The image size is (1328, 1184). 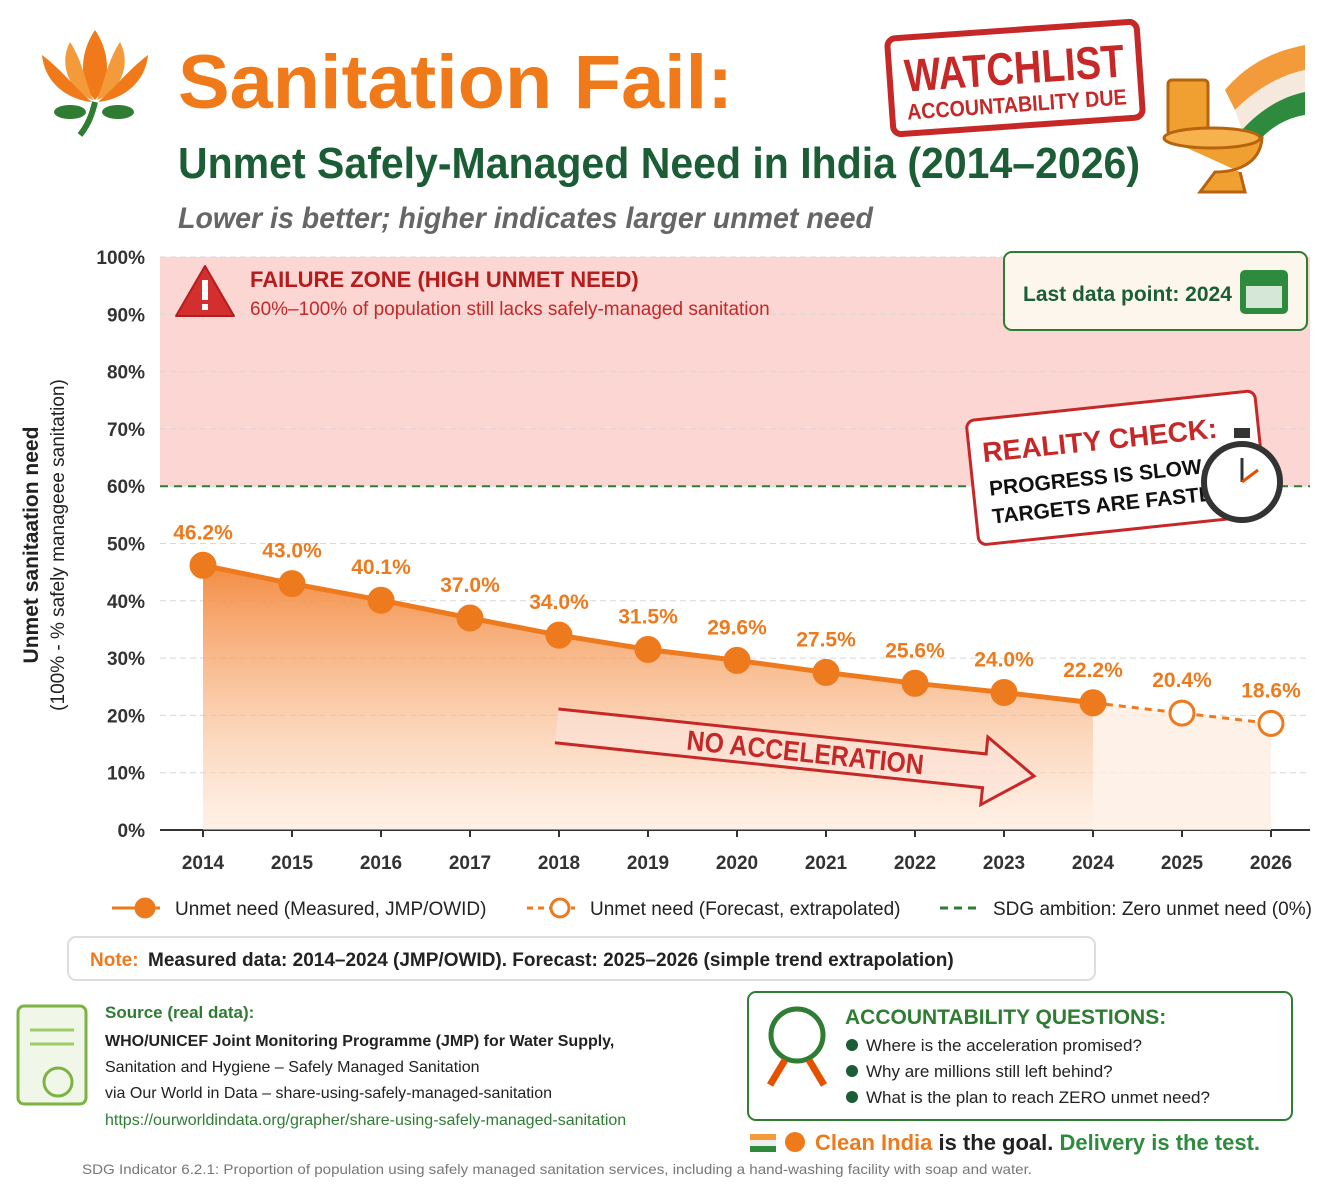 I want to click on questions-title: ACCOUNTABILITY QUESTIONS:, so click(x=1005, y=1017).